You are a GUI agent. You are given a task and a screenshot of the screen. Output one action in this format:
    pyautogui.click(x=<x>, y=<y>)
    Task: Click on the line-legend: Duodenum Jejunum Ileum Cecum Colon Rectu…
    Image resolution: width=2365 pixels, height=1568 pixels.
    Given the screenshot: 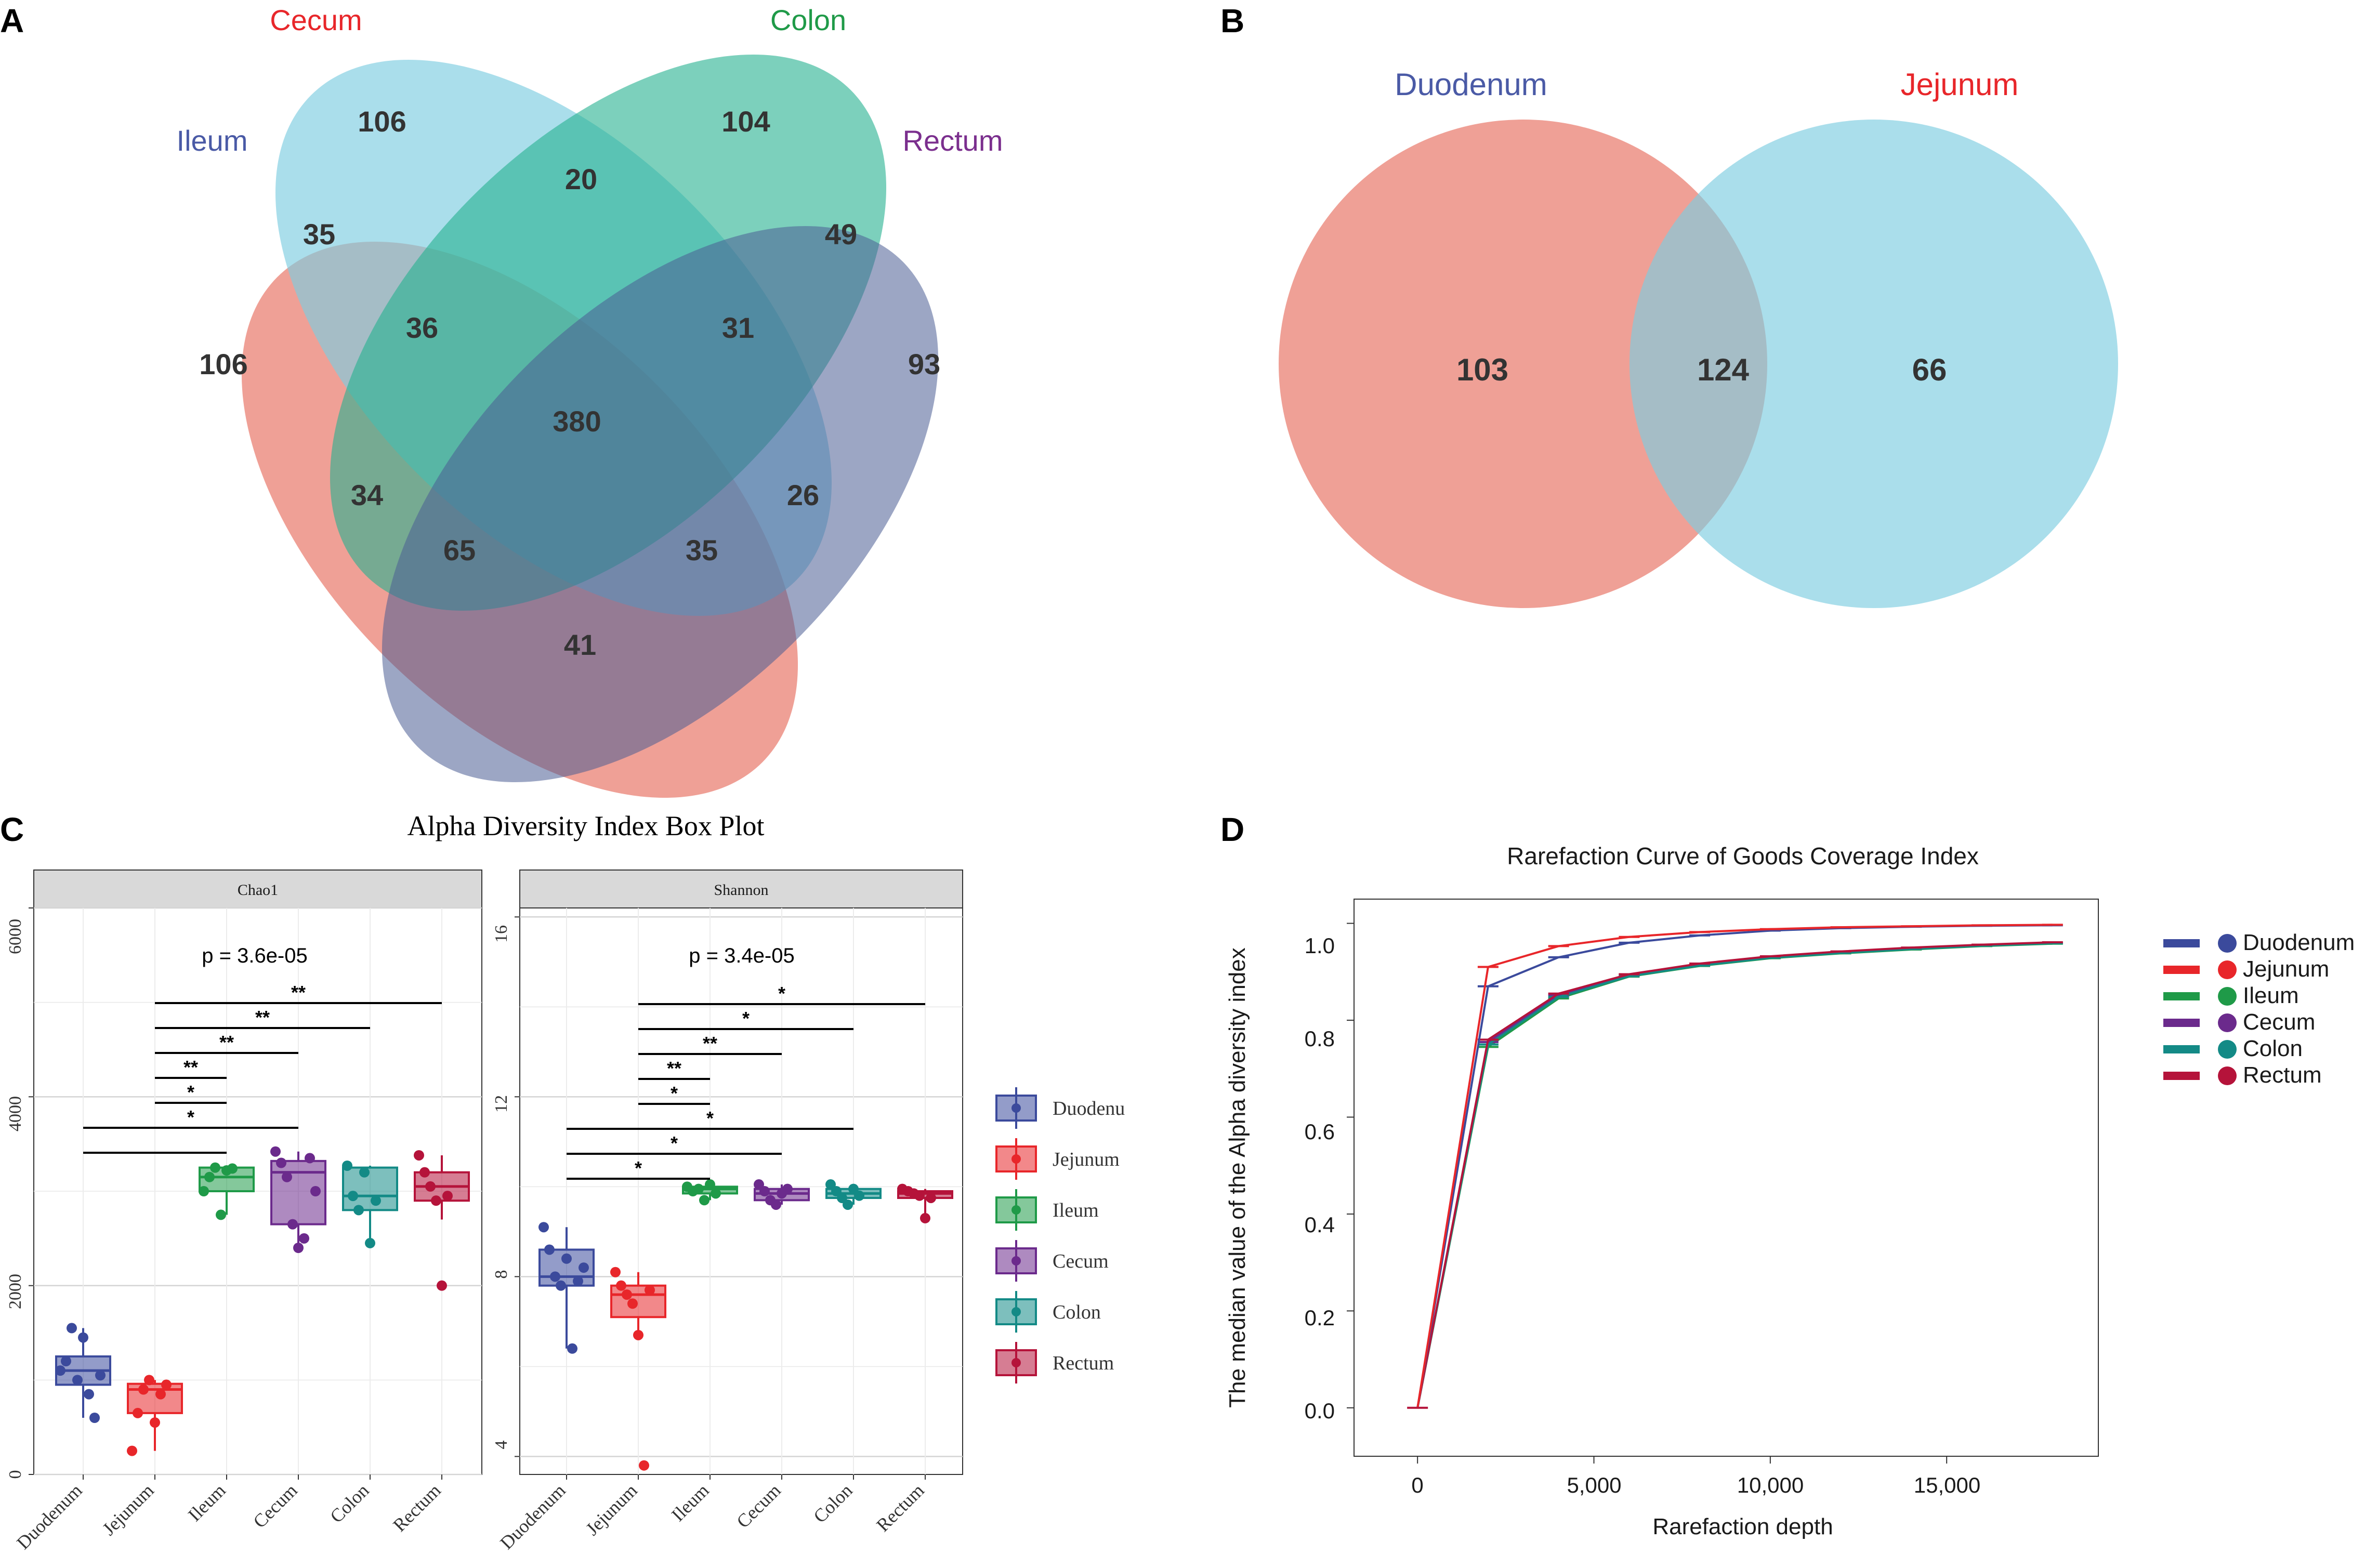 What is the action you would take?
    pyautogui.click(x=2259, y=1009)
    